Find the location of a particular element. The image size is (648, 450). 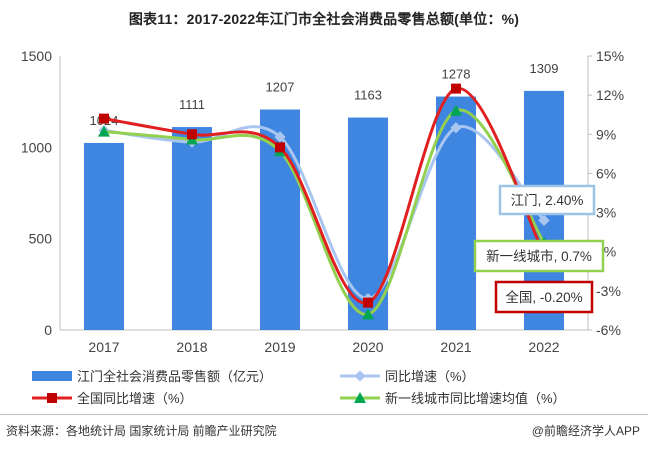

legend-label-bar: 江门全社会消费品零售额（亿元） is located at coordinates (175, 376).